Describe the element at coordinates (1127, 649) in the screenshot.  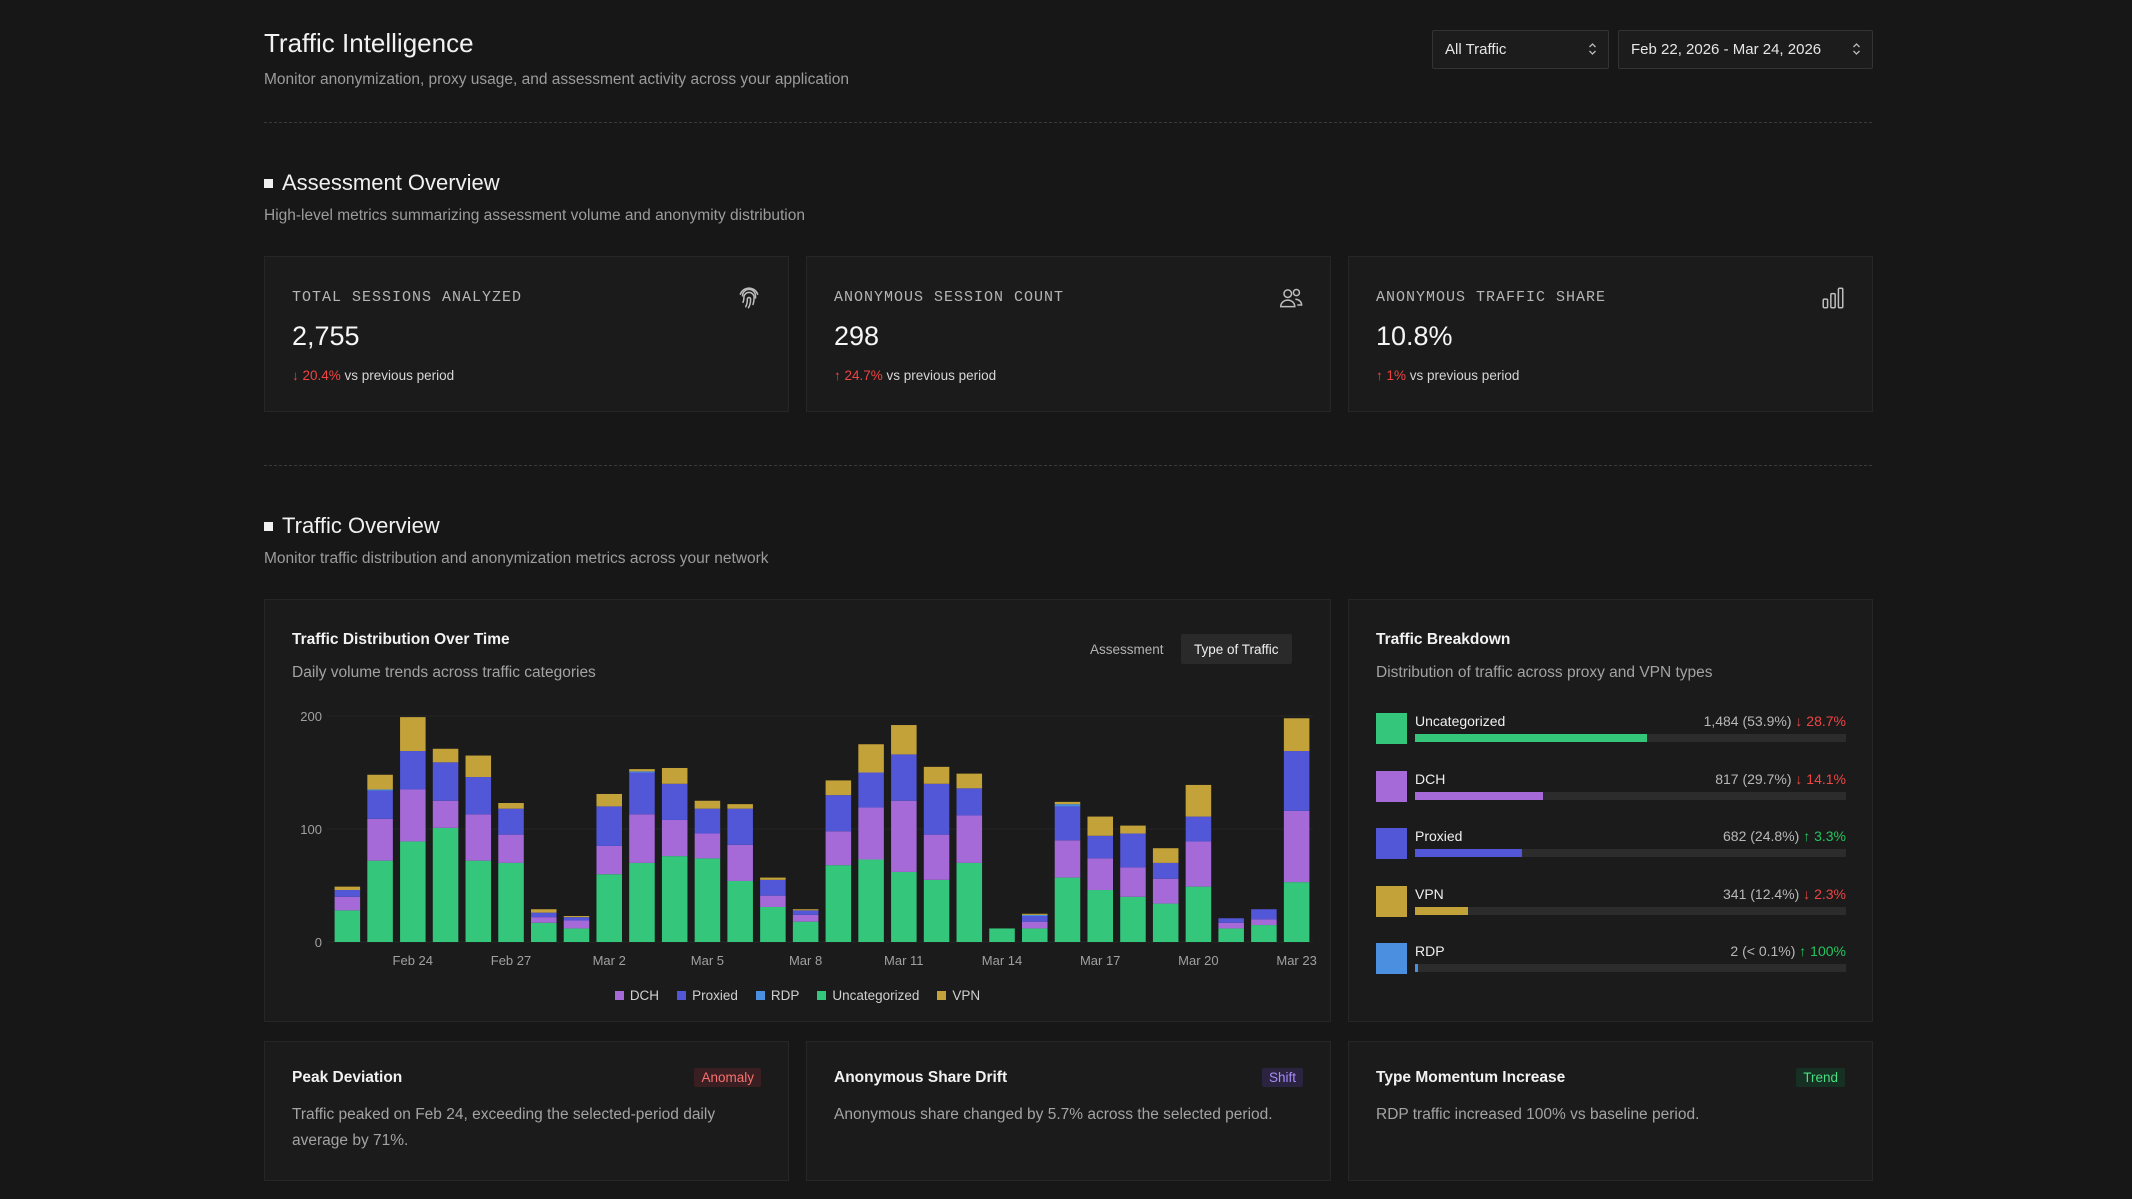
I see `tab-assessment: Assessment` at that location.